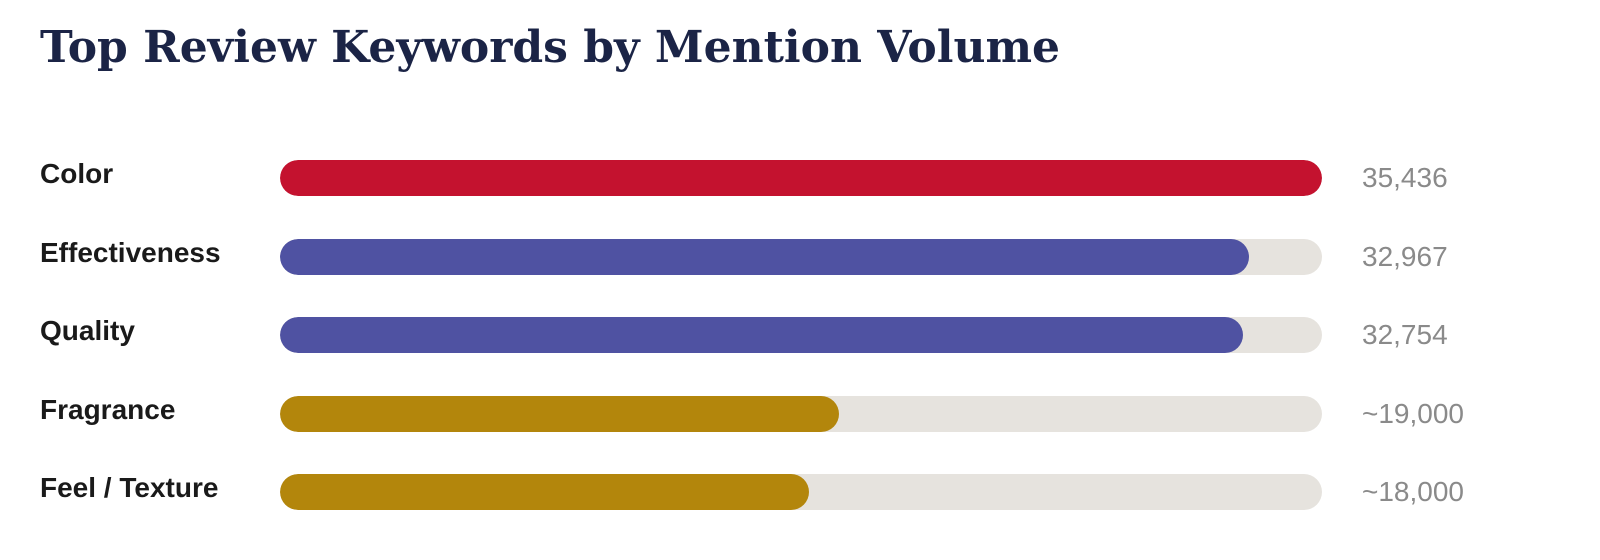 This screenshot has width=1600, height=560. I want to click on bar-row-color: Color 35,436, so click(800, 178).